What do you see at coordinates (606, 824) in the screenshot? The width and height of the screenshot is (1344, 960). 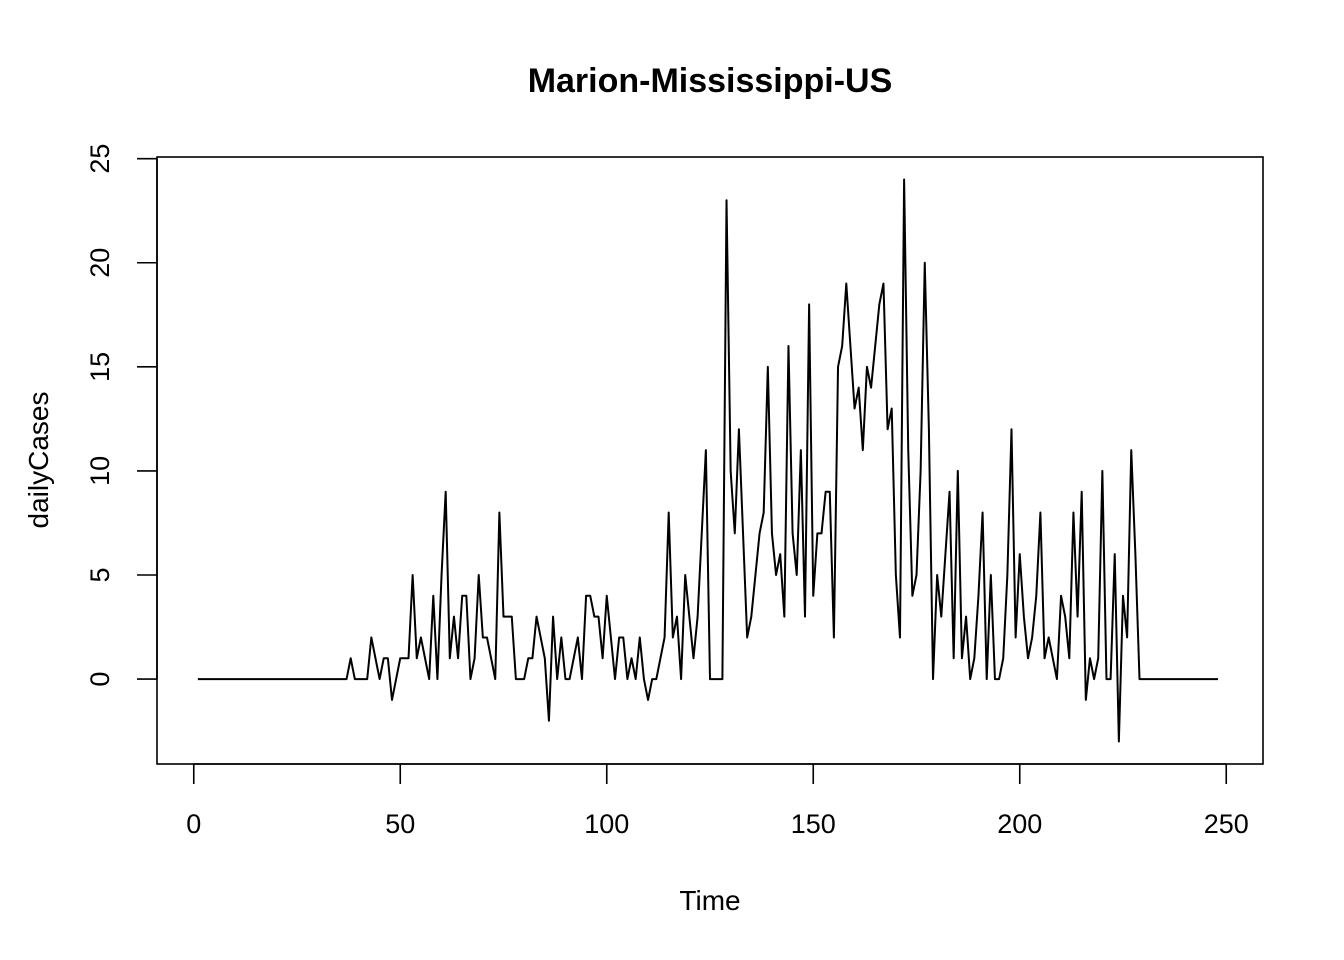 I see `x-tick-label: 100` at bounding box center [606, 824].